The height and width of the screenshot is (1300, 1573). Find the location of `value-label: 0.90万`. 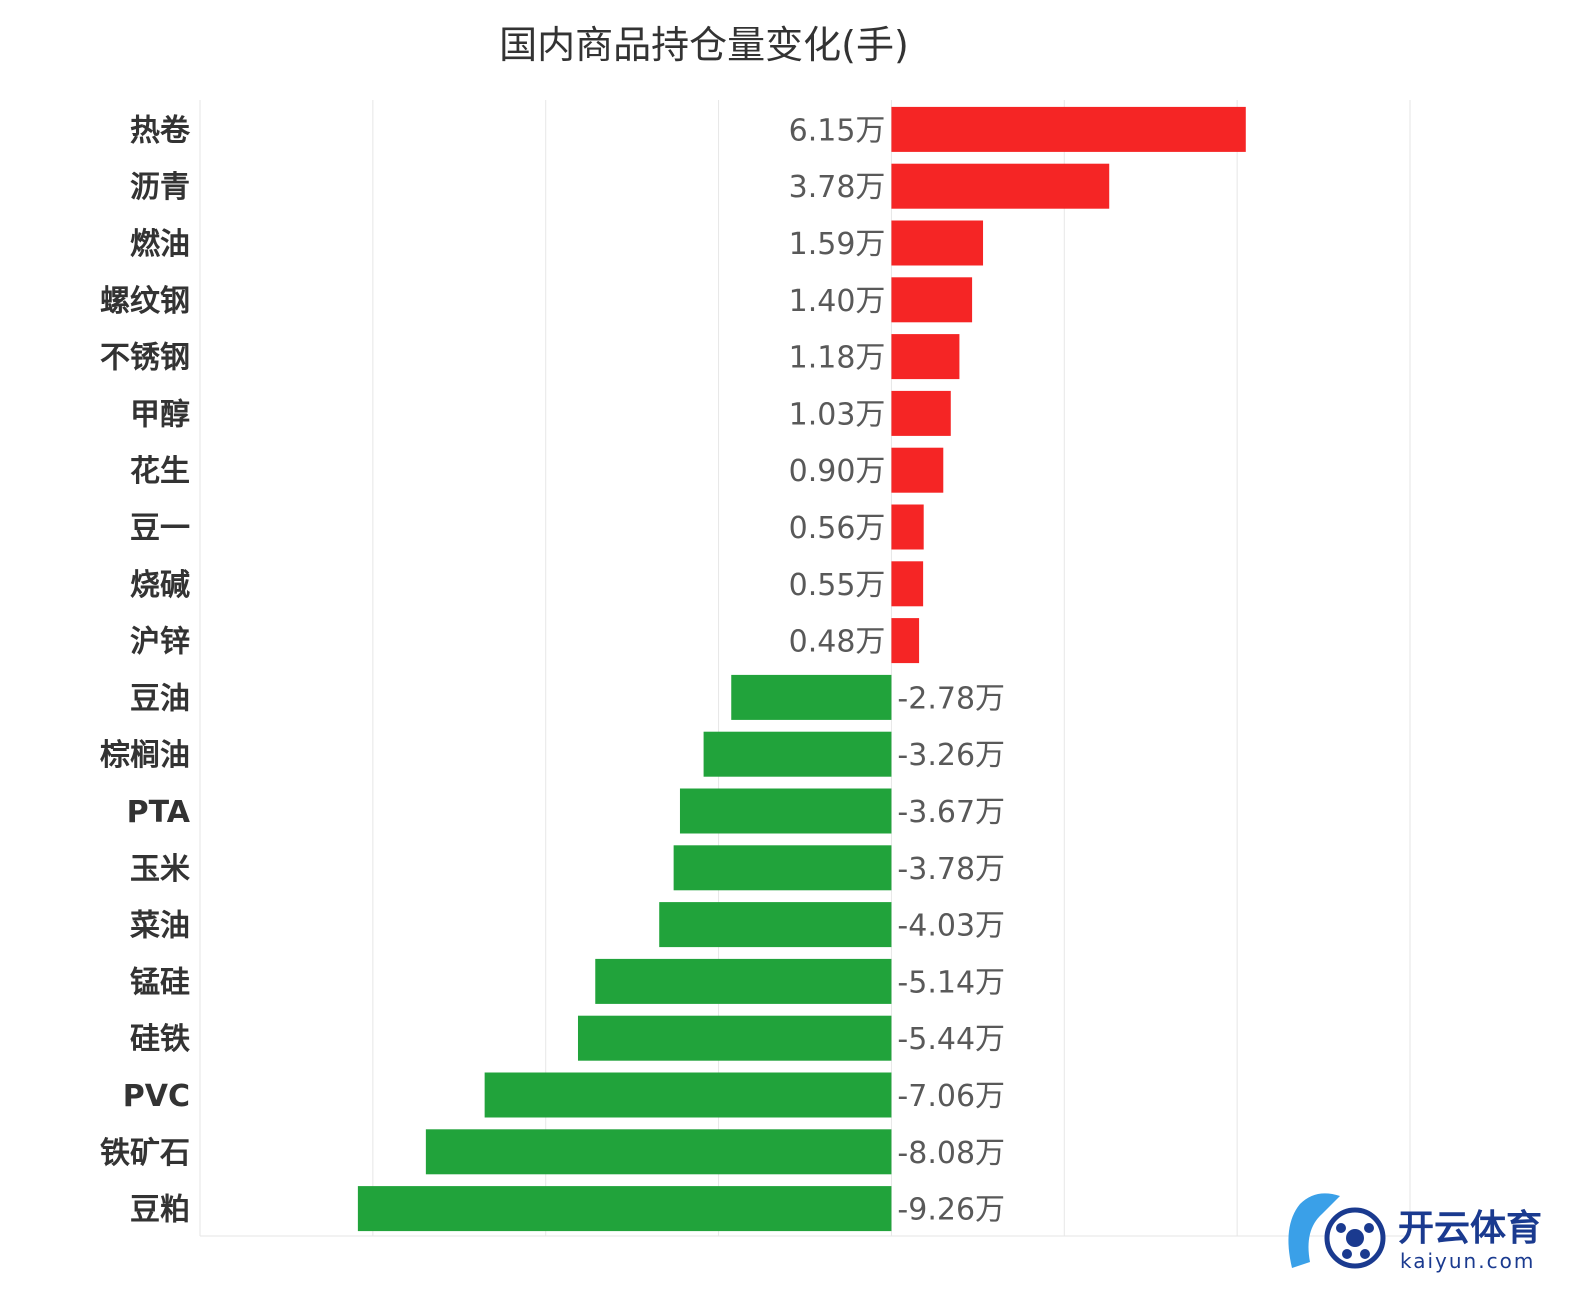

value-label: 0.90万 is located at coordinates (837, 471).